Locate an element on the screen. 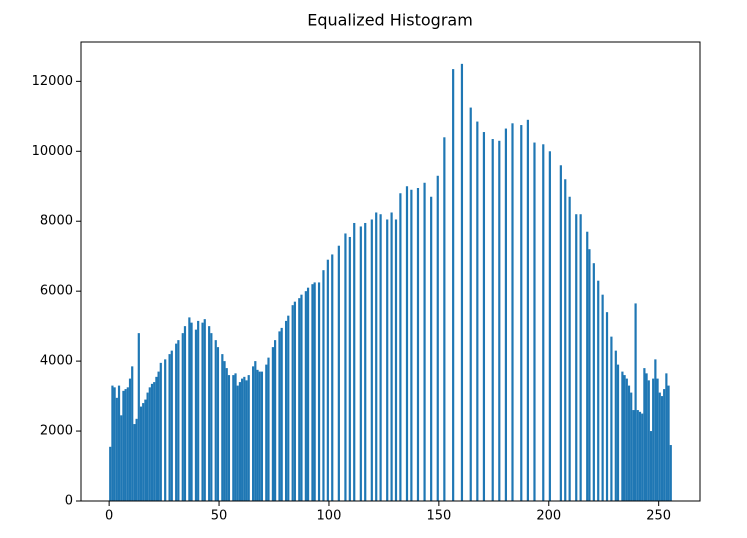 This screenshot has width=747, height=538. y-tick-label: 0 is located at coordinates (69, 501).